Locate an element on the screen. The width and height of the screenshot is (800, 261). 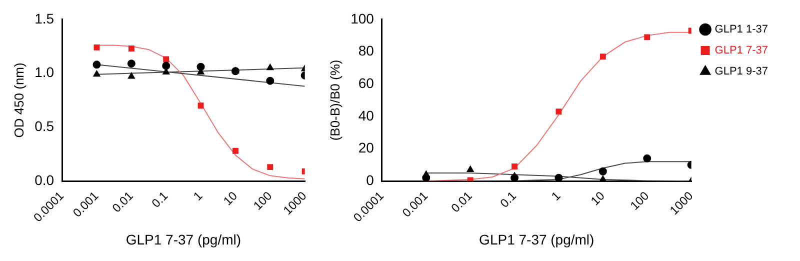
legend-label: GLP1 7-37 is located at coordinates (741, 50).